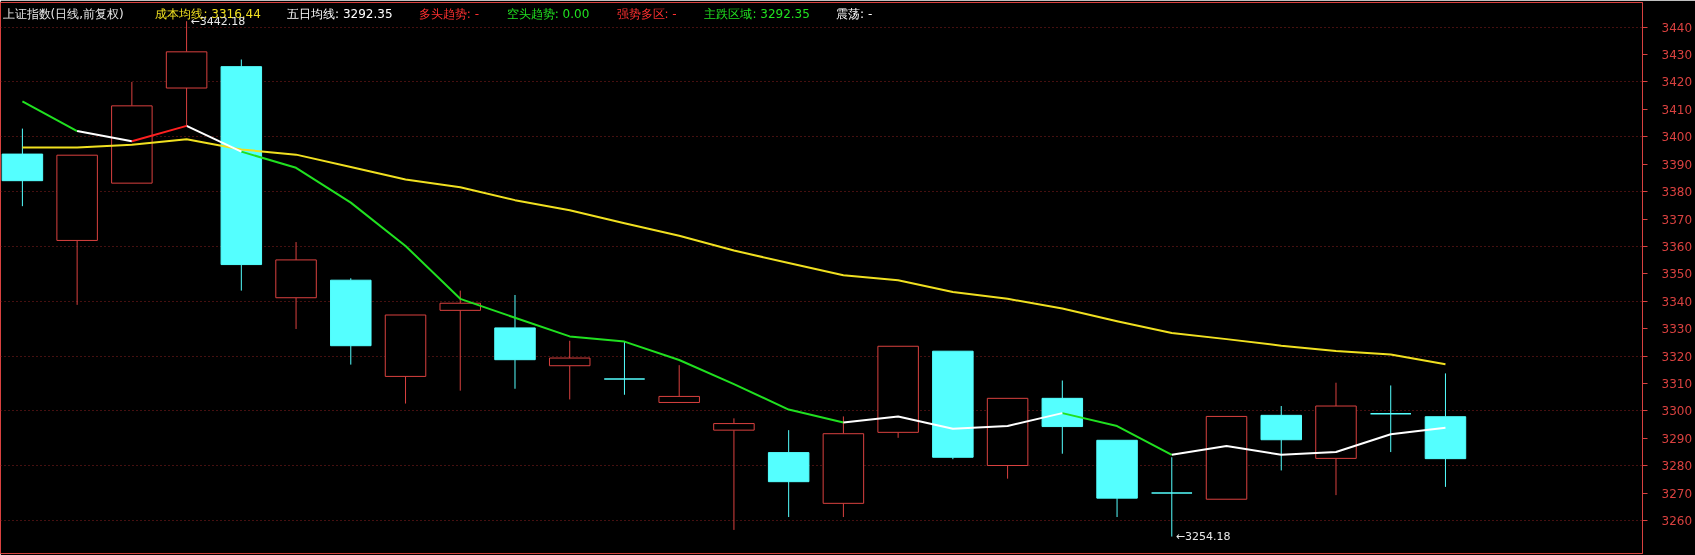 Image resolution: width=1695 pixels, height=555 pixels. What do you see at coordinates (1677, 246) in the screenshot?
I see `y-tick-label: 3360` at bounding box center [1677, 246].